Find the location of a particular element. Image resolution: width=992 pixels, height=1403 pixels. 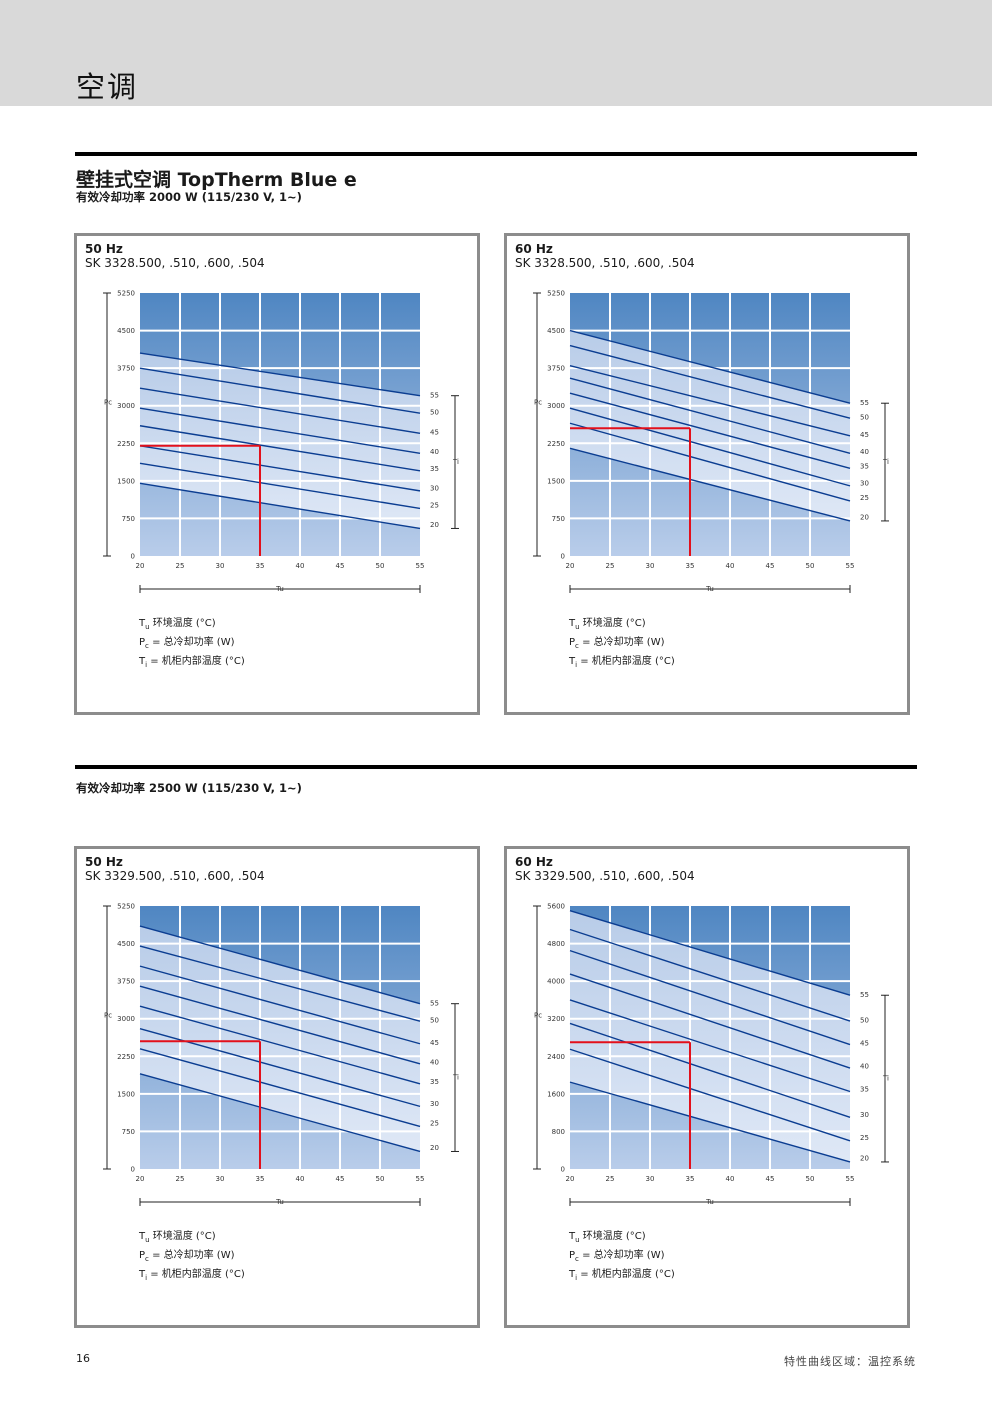

y-tick-label: 3750 is located at coordinates (126, 982).